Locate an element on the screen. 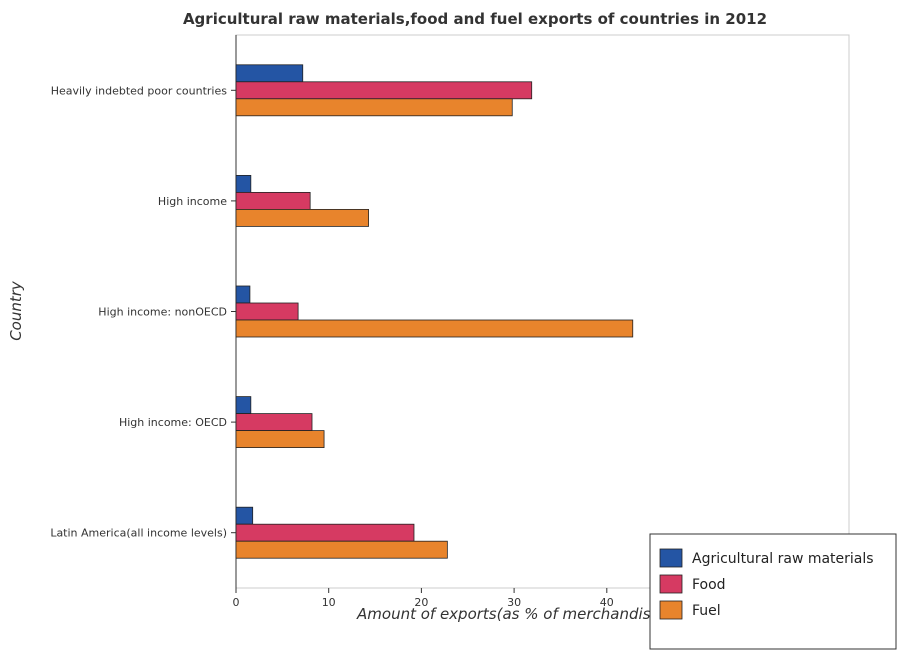  x-tick-label: 10 is located at coordinates (329, 602).